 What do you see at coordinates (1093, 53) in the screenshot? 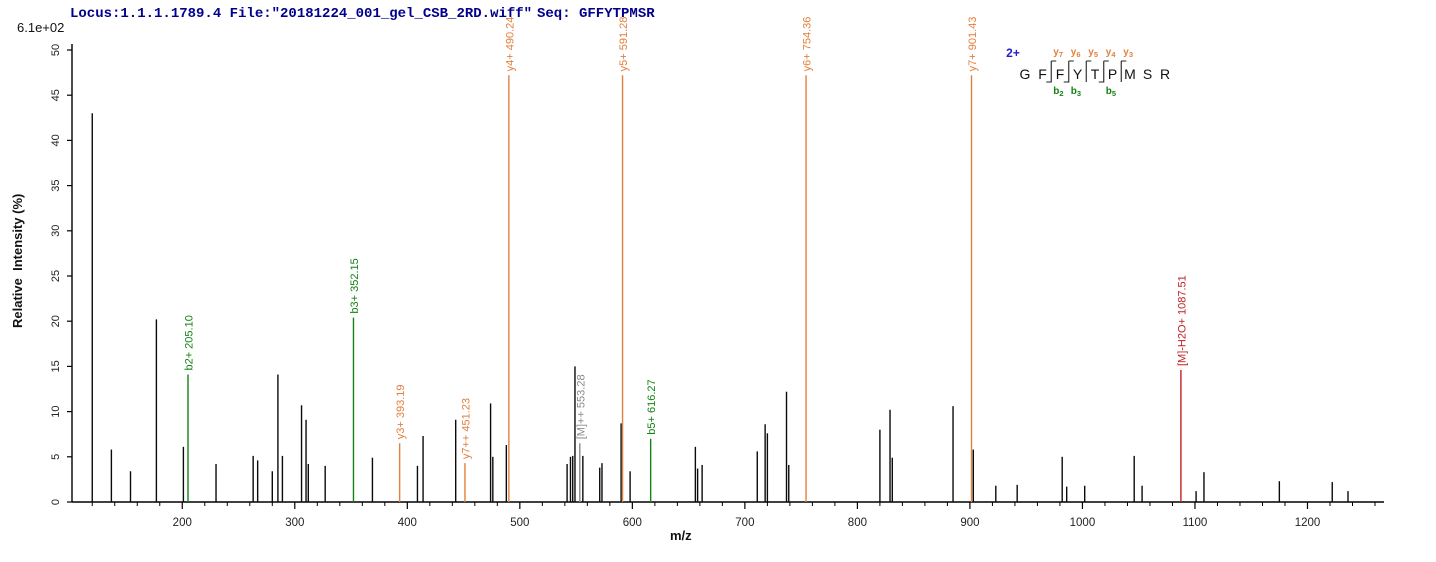
I see `y-ion-label: y5` at bounding box center [1093, 53].